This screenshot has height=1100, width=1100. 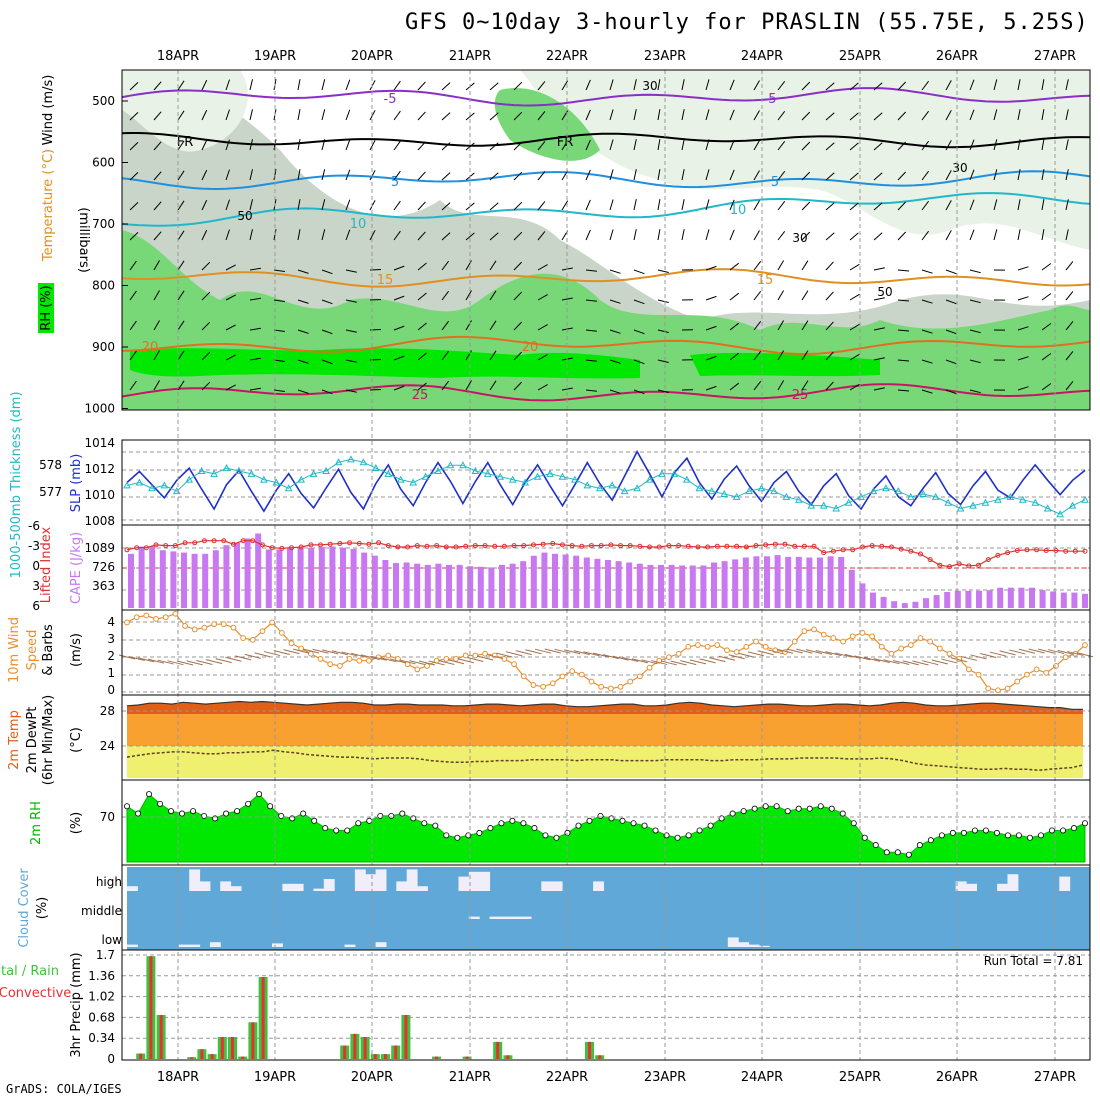 What do you see at coordinates (101, 1038) in the screenshot?
I see `precip-tick: 0.34` at bounding box center [101, 1038].